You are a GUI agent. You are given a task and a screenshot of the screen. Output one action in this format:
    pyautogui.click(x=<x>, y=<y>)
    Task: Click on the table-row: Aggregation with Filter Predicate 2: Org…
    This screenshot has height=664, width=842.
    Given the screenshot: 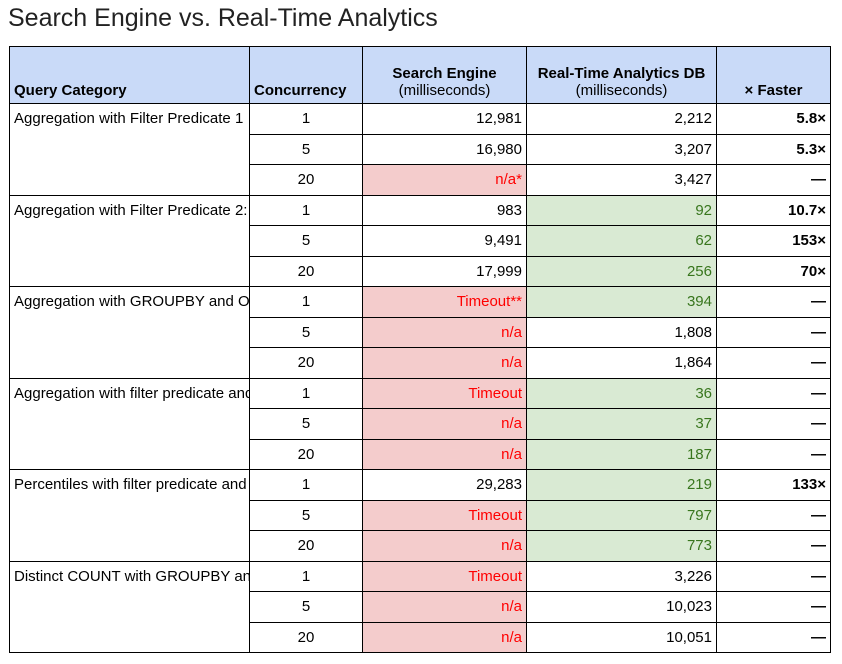 What is the action you would take?
    pyautogui.click(x=420, y=240)
    